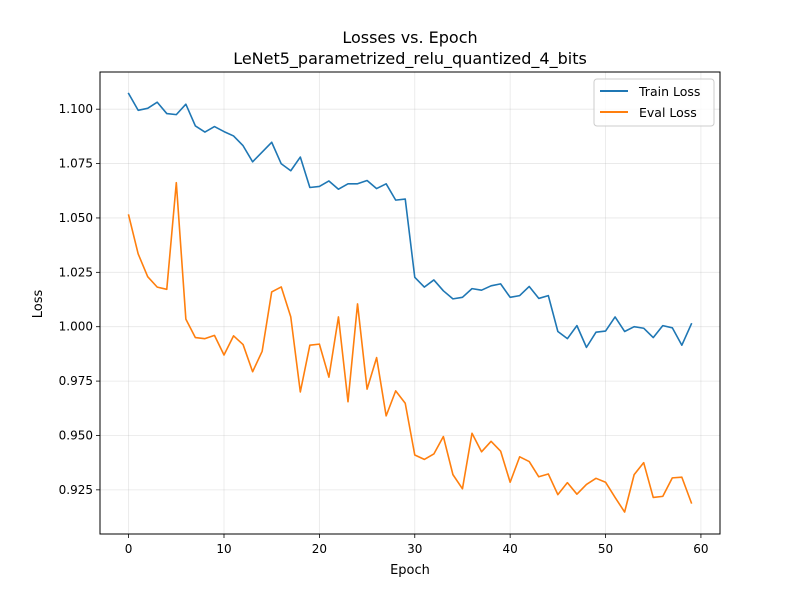 The height and width of the screenshot is (605, 800). Describe the element at coordinates (76, 381) in the screenshot. I see `y-tick-label: 0.975` at that location.